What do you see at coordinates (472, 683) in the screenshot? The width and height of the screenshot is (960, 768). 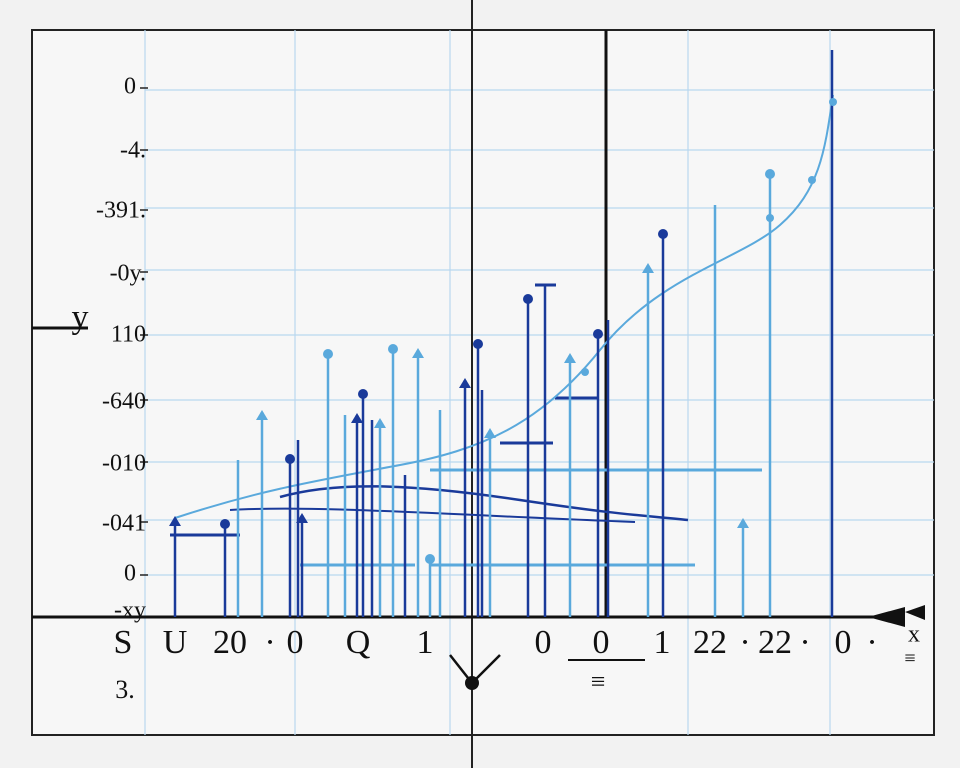 I see `x-marker-dot` at bounding box center [472, 683].